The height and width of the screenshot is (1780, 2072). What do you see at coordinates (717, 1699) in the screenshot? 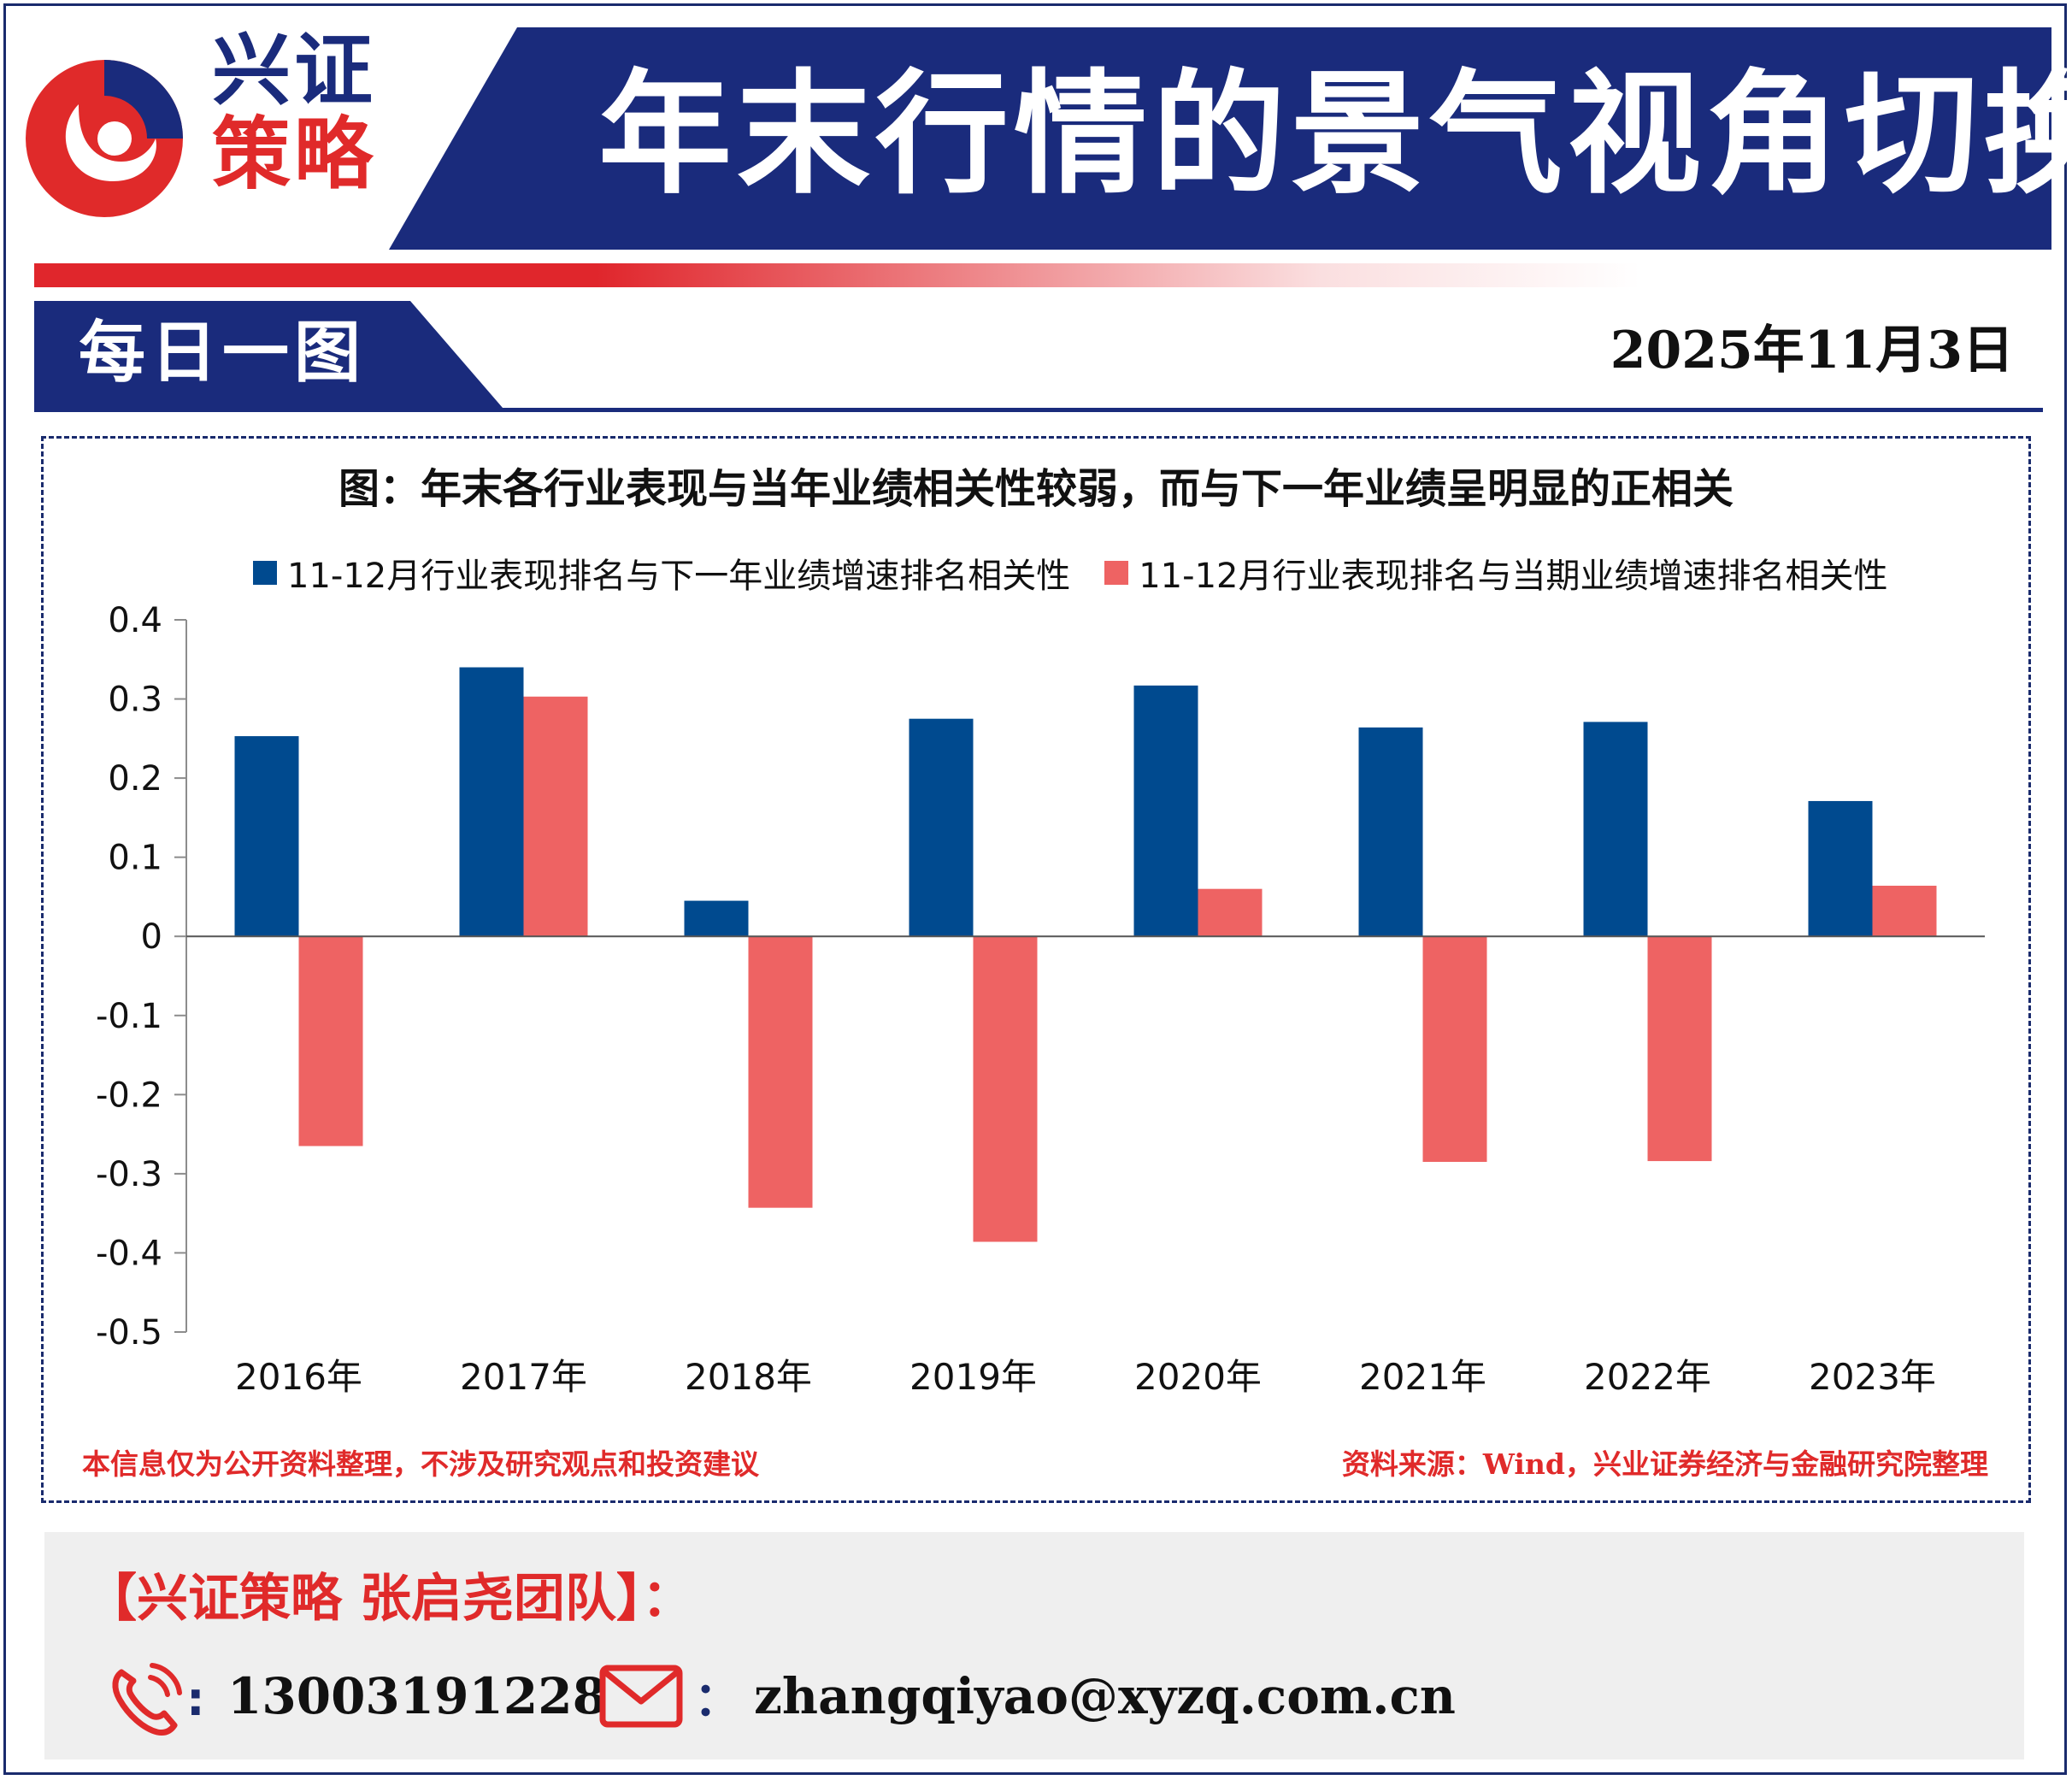
I see `email-colon: ：` at bounding box center [717, 1699].